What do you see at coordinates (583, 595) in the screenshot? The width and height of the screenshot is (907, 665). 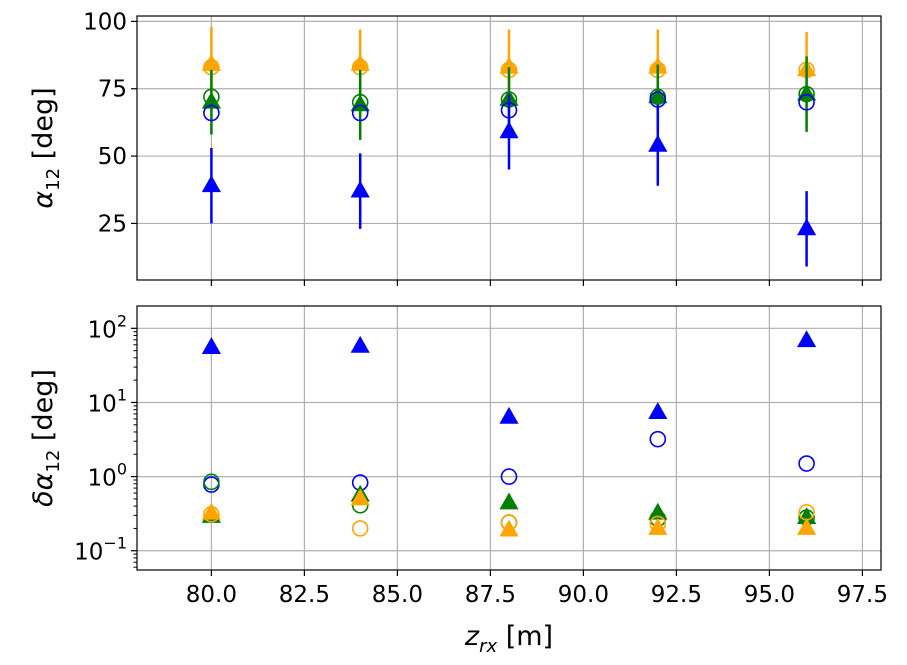 I see `x-tick-label: 90.0` at bounding box center [583, 595].